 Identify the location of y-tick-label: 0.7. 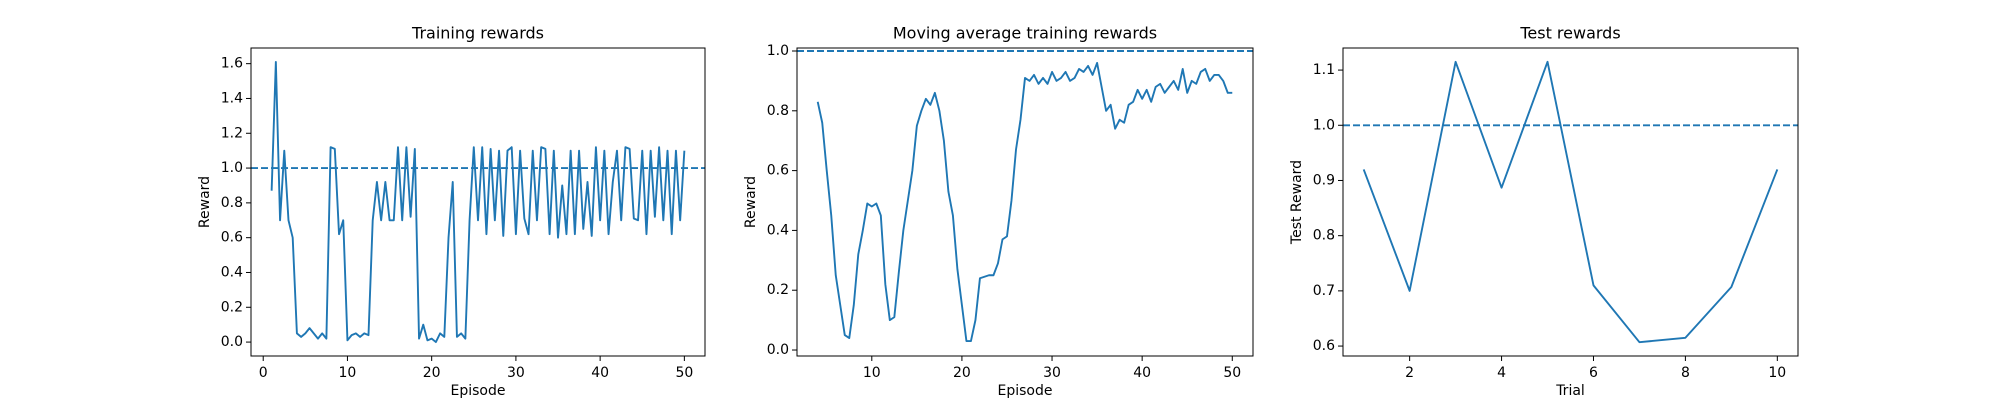
(1324, 291).